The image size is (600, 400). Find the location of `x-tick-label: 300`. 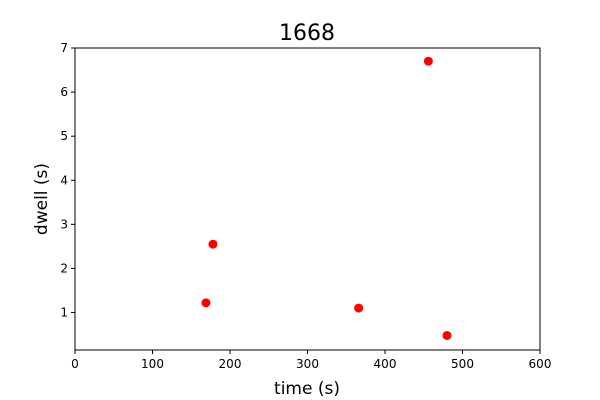

x-tick-label: 300 is located at coordinates (307, 364).